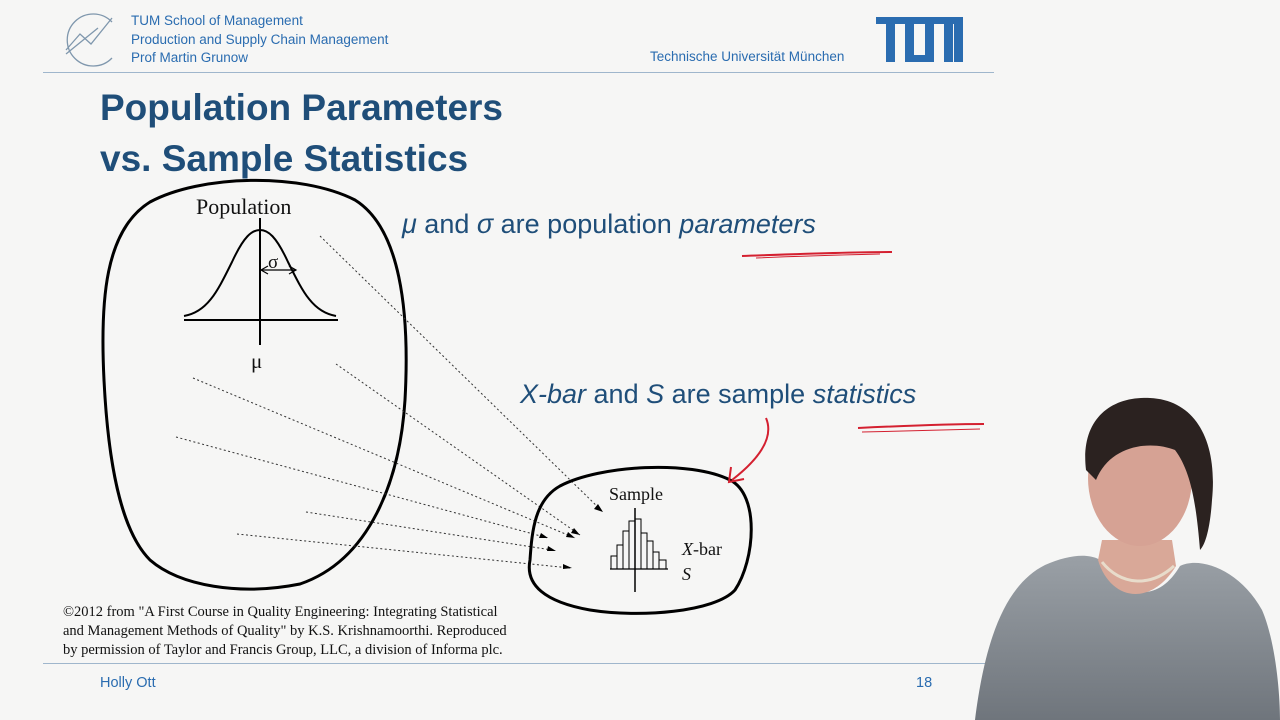 This screenshot has width=1280, height=720. What do you see at coordinates (738, 394) in the screenshot?
I see `statistics-rest: are sample` at bounding box center [738, 394].